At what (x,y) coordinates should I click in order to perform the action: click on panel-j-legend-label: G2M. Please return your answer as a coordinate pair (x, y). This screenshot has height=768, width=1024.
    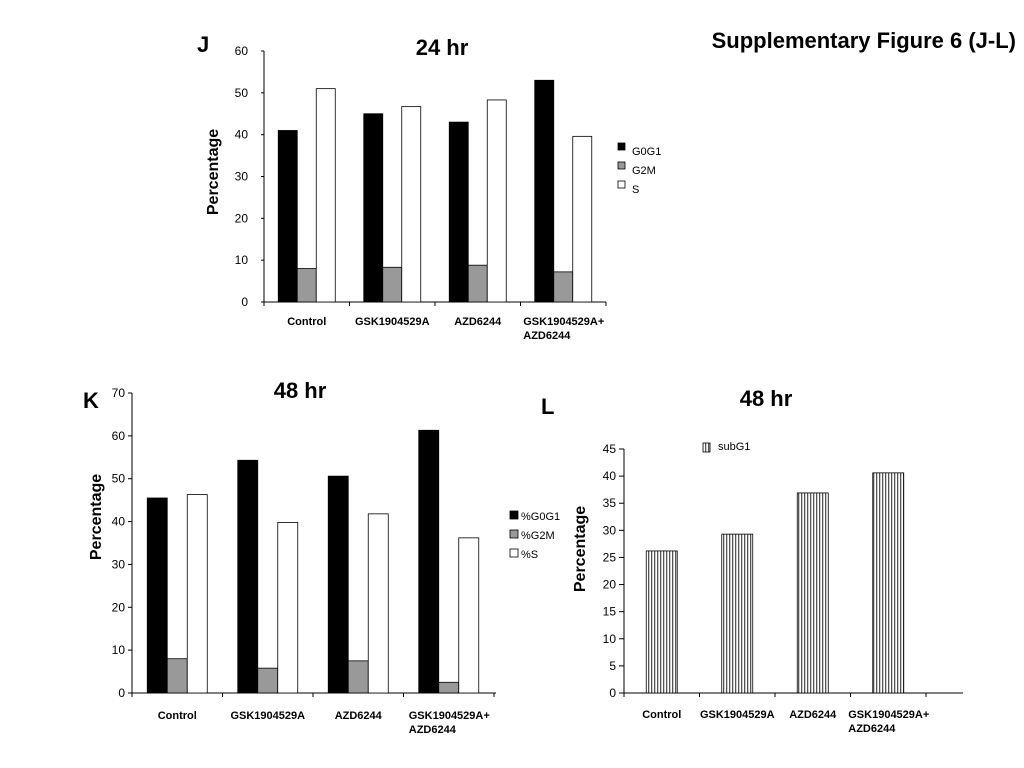
    Looking at the image, I should click on (644, 171).